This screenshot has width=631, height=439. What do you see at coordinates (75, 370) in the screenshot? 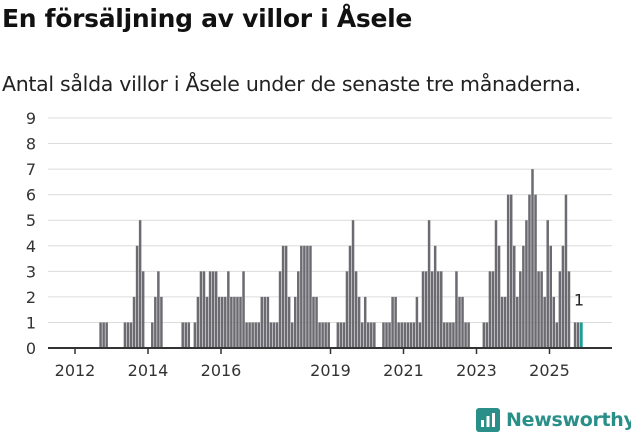
I see `x-tick-label: 2012` at bounding box center [75, 370].